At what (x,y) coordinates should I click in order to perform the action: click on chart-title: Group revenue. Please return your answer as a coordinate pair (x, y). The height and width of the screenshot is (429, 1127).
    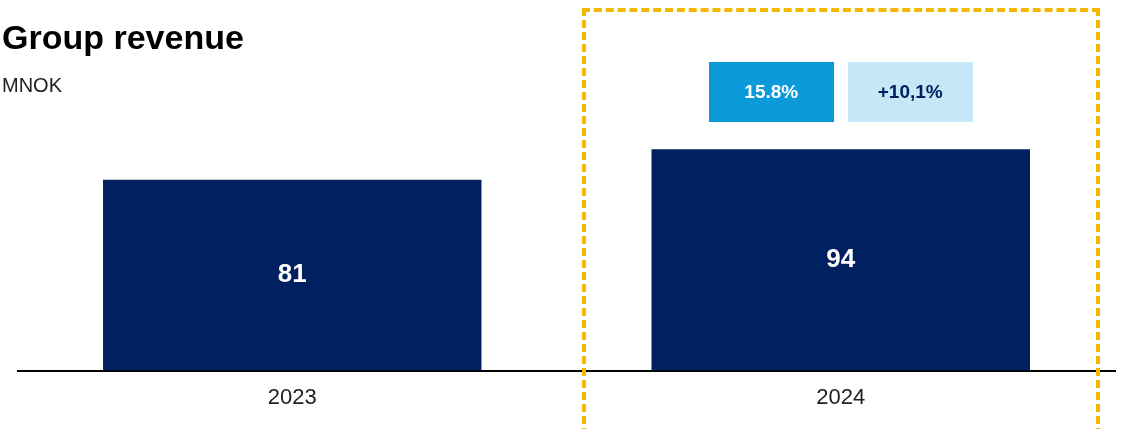
    Looking at the image, I should click on (123, 37).